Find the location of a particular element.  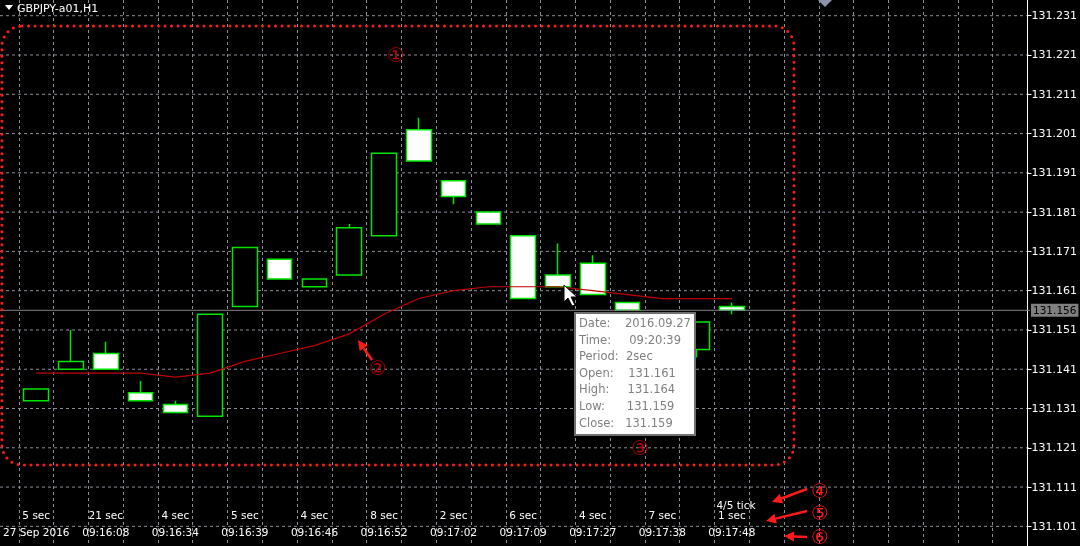

ref-line-label: 131.156 is located at coordinates (1055, 310).